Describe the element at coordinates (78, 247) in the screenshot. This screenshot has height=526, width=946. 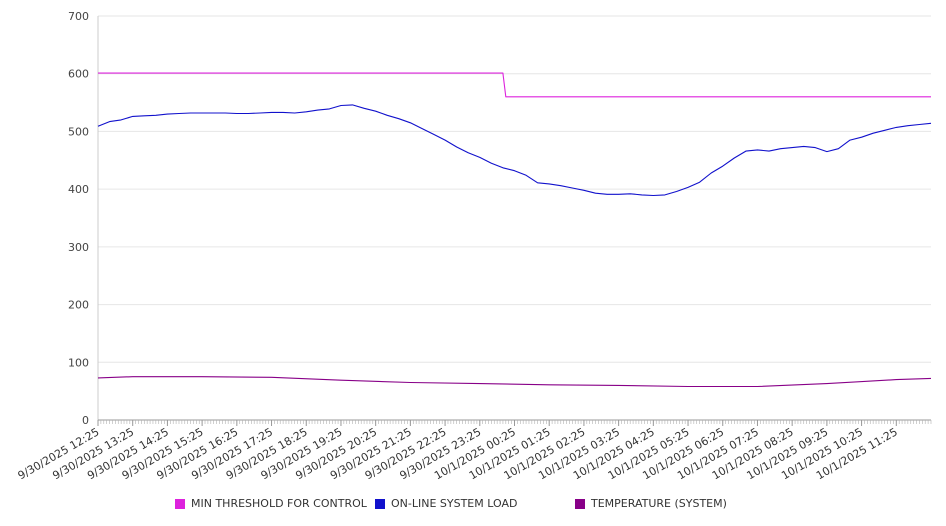
I see `y-tick-label-300: 300` at that location.